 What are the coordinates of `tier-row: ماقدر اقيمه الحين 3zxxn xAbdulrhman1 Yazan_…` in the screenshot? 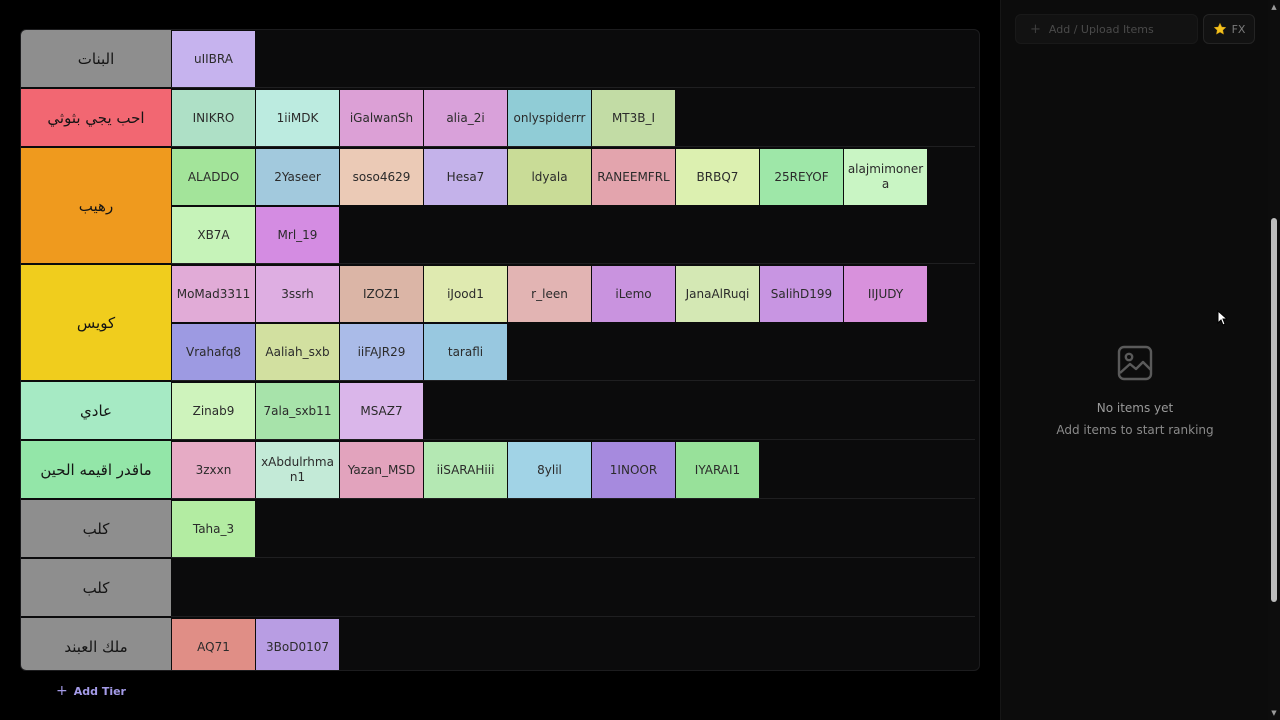 It's located at (500, 470).